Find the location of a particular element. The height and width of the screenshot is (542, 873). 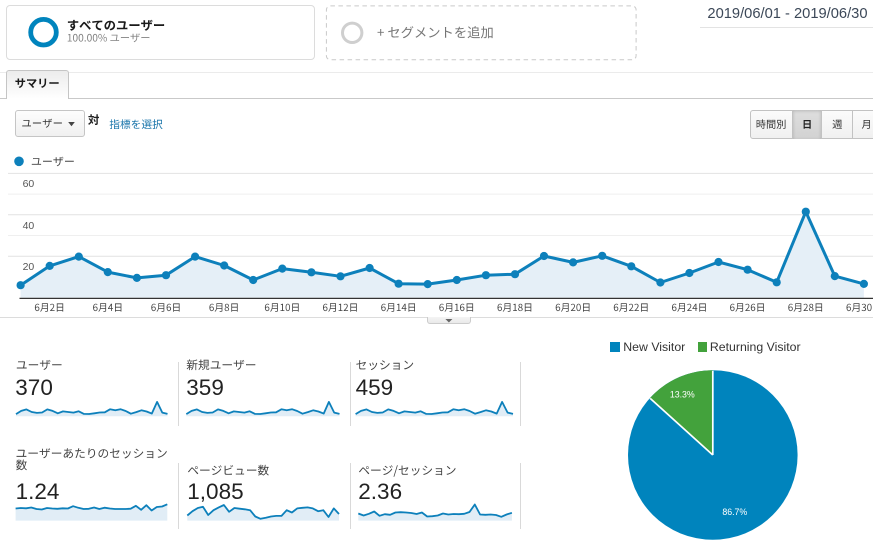

svg-text: 86.7% is located at coordinates (734, 512).